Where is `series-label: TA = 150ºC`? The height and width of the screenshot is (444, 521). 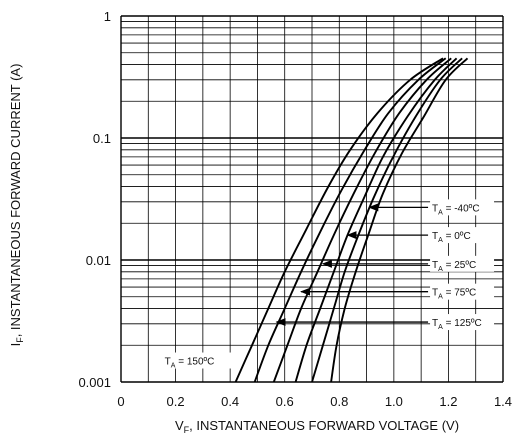
series-label: TA = 150ºC is located at coordinates (190, 363).